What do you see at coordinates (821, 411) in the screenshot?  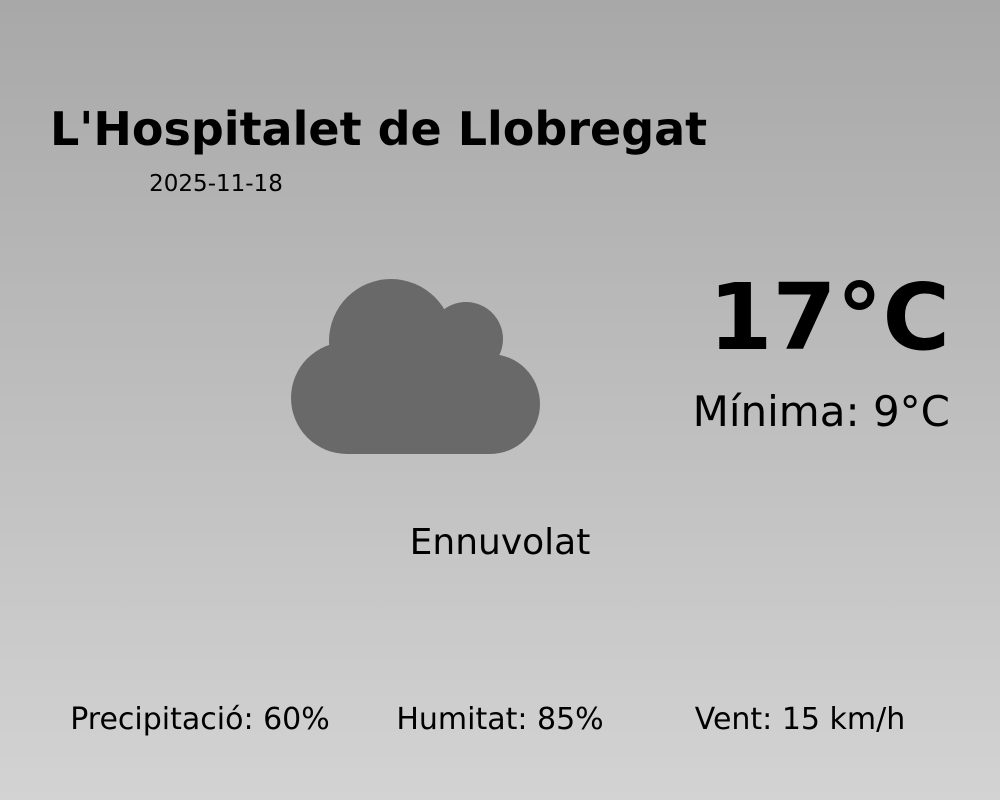 I see `minimum-temperature: Mínima: 9°C` at bounding box center [821, 411].